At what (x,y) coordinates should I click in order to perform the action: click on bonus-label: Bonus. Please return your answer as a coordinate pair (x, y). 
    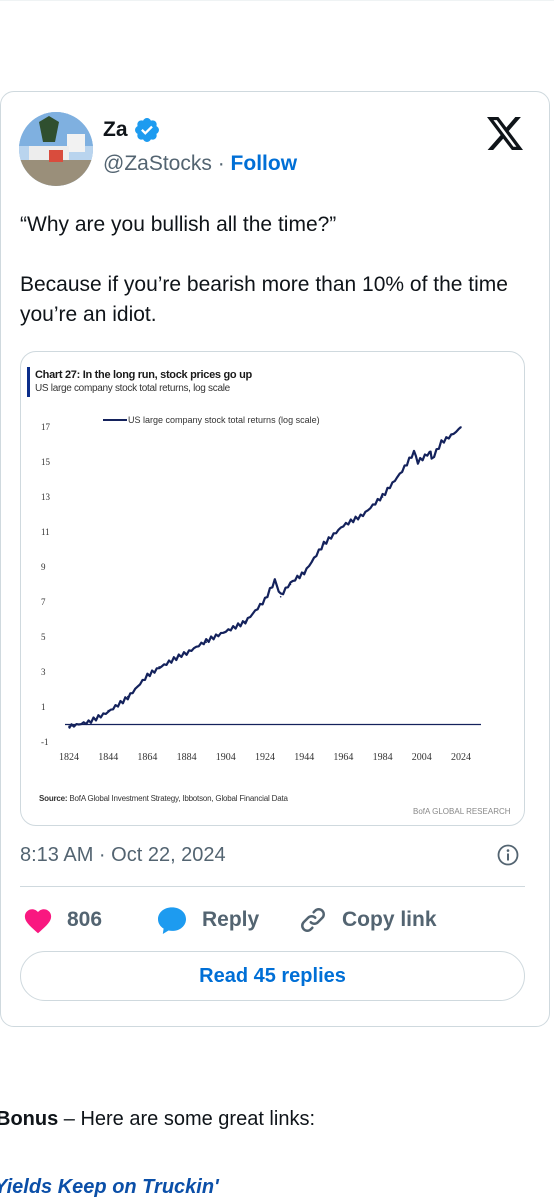
    Looking at the image, I should click on (29, 1119).